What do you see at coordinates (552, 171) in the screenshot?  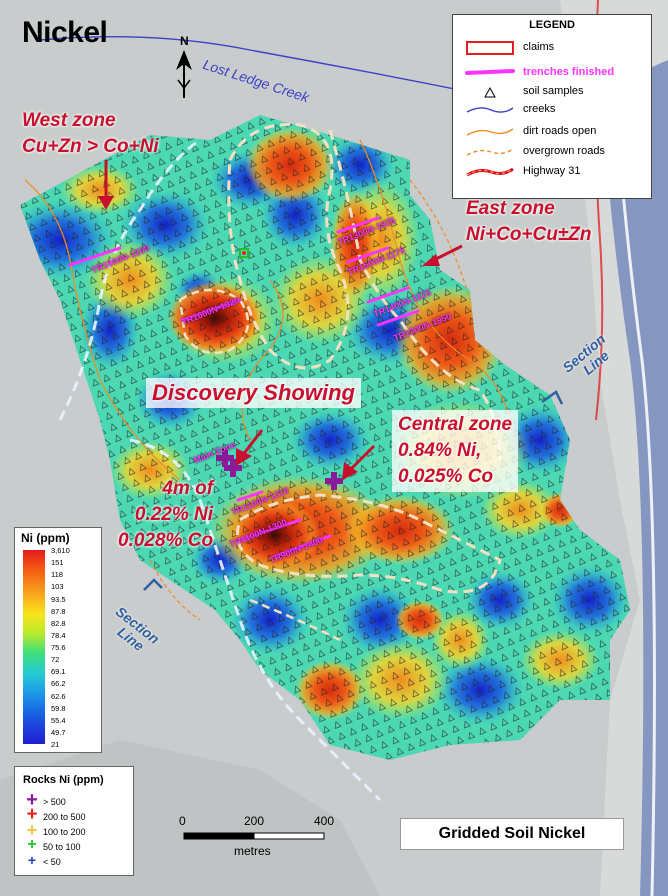 I see `legend-item-highway: Highway 31` at bounding box center [552, 171].